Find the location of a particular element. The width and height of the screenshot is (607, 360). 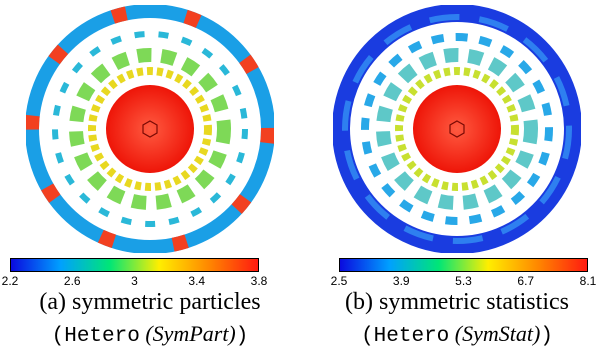

caption-term: (SymStat) is located at coordinates (497, 333).